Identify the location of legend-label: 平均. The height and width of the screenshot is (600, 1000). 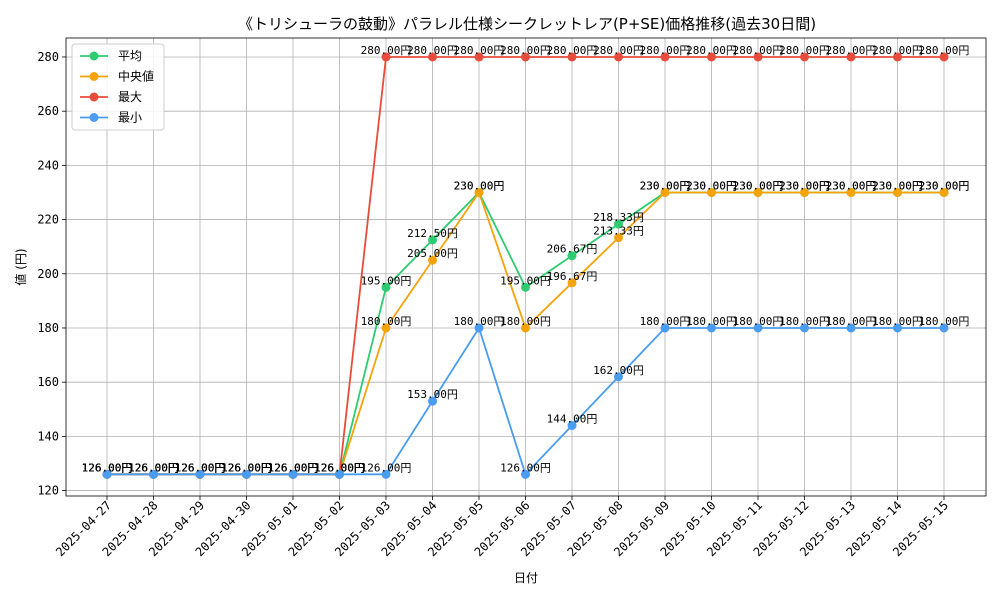
(130, 56).